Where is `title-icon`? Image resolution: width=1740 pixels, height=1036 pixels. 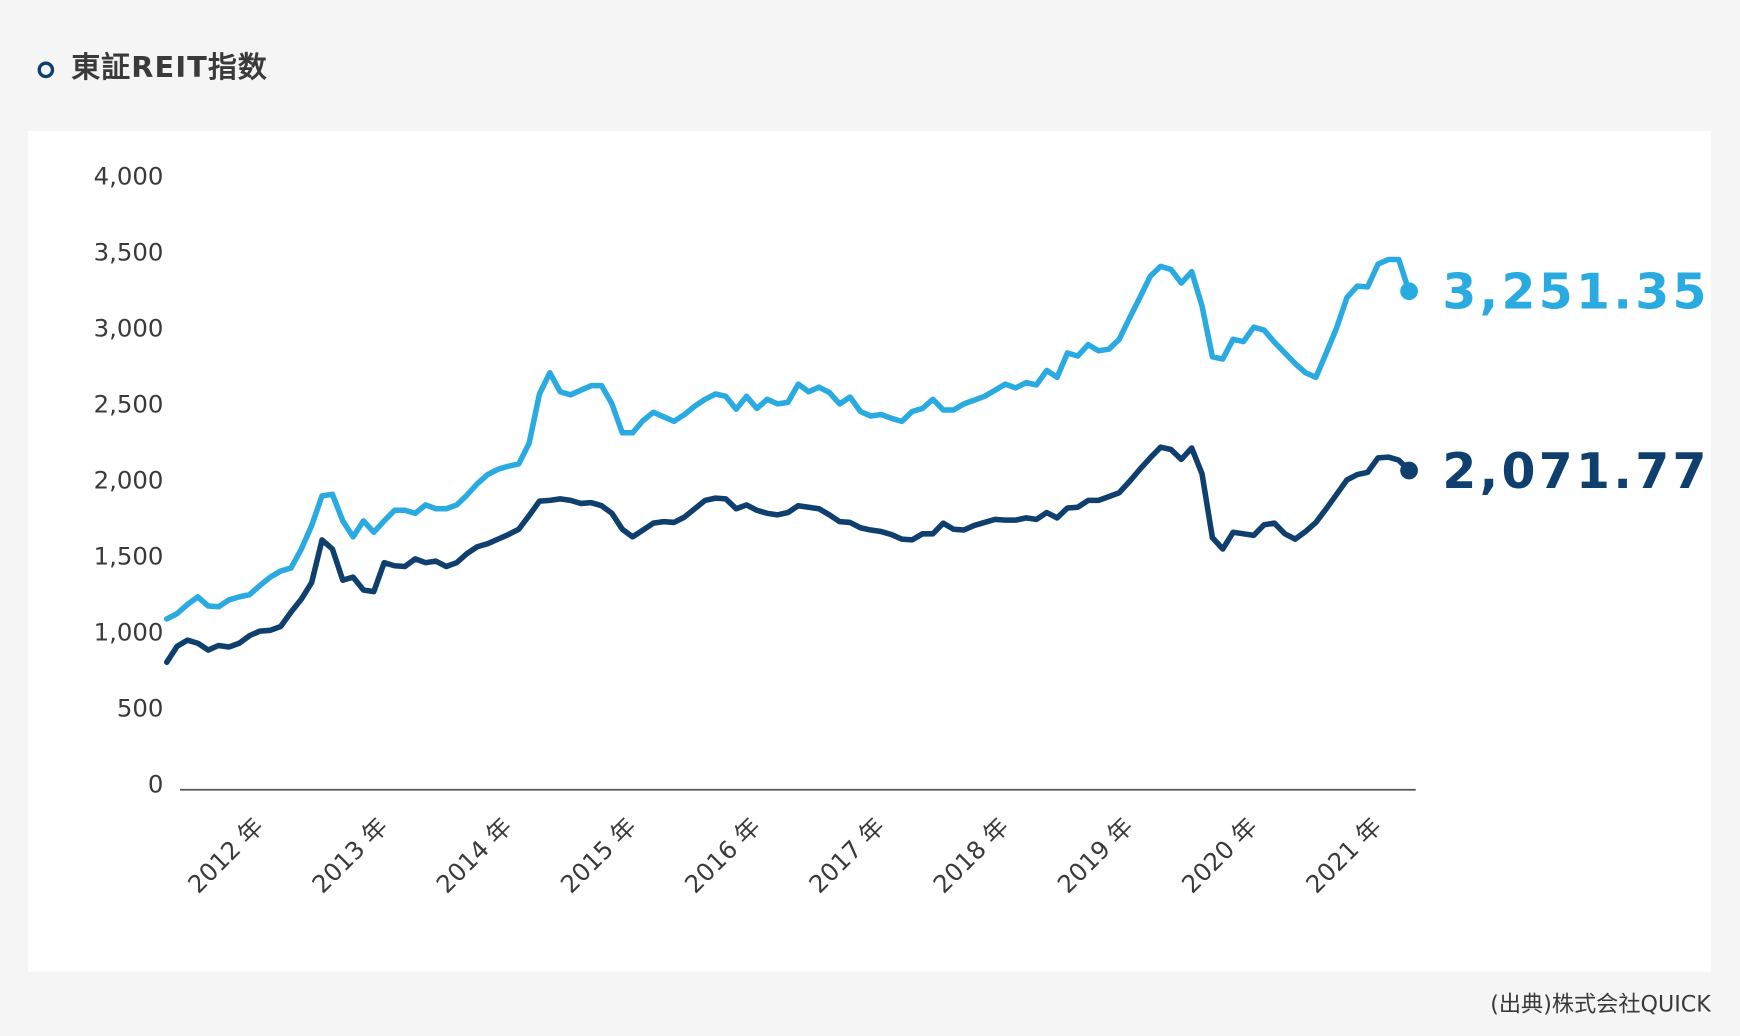
title-icon is located at coordinates (46, 70).